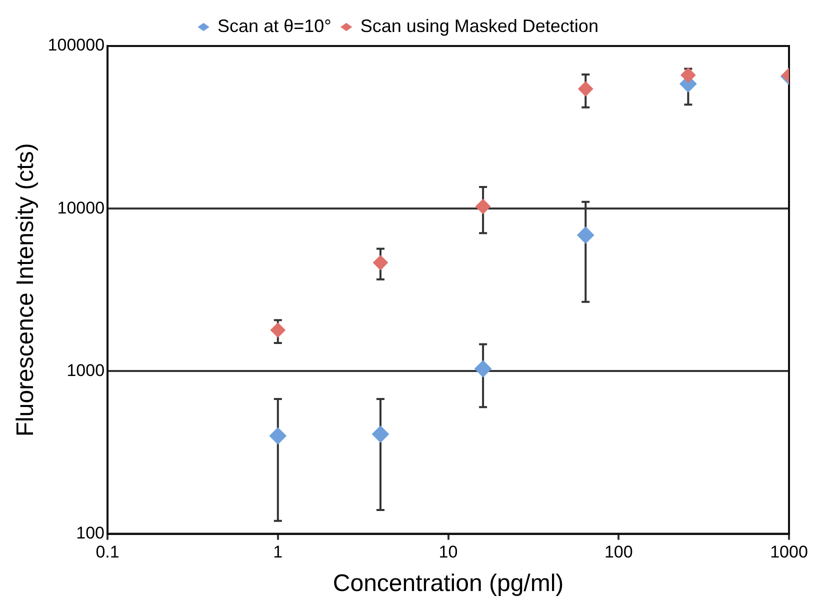 Image resolution: width=819 pixels, height=611 pixels. Describe the element at coordinates (448, 552) in the screenshot. I see `x-tick-label: 10` at that location.